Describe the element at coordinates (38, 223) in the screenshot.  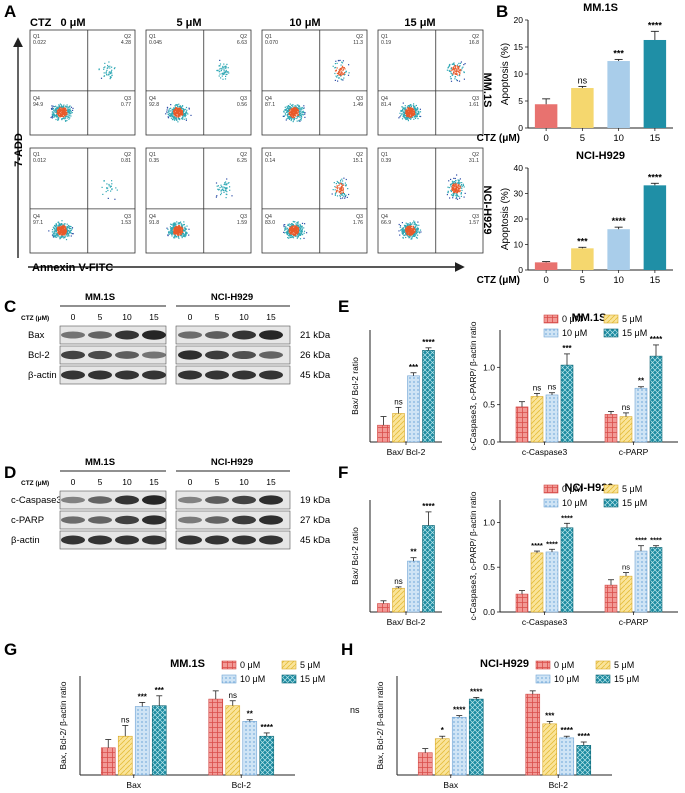
I see `quadrant-value: 97.1` at that location.